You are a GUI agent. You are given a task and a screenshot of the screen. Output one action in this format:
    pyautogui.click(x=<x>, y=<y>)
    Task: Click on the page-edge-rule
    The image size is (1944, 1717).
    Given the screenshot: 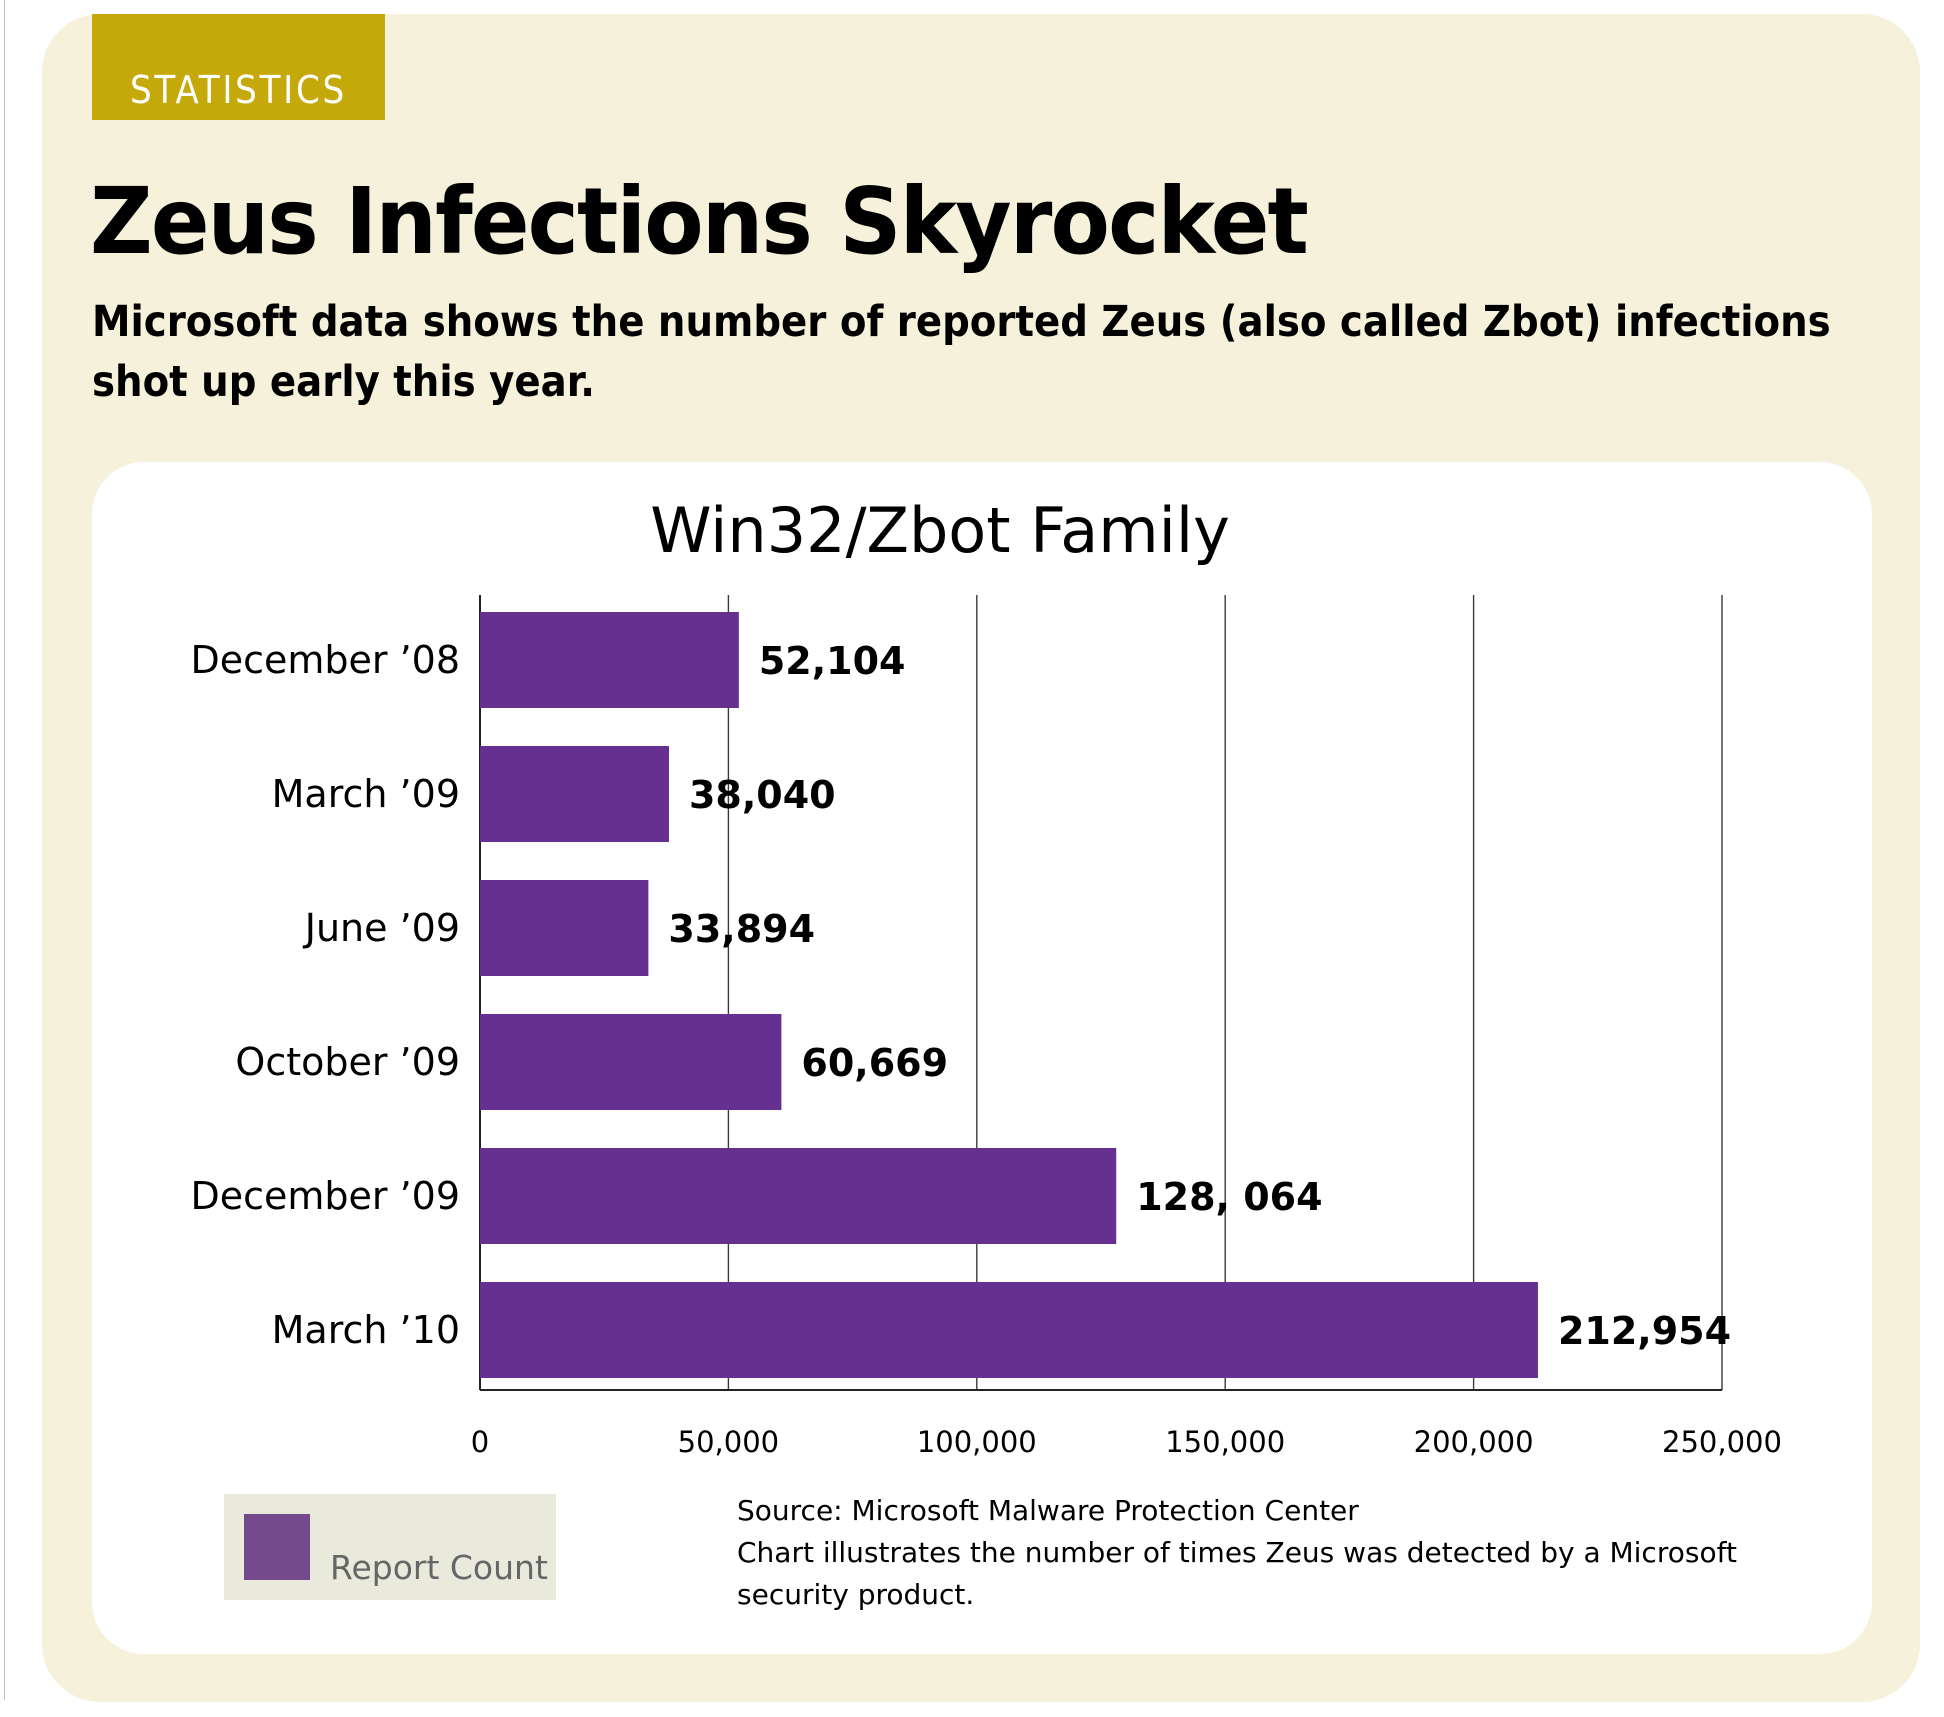 What is the action you would take?
    pyautogui.click(x=4, y=850)
    